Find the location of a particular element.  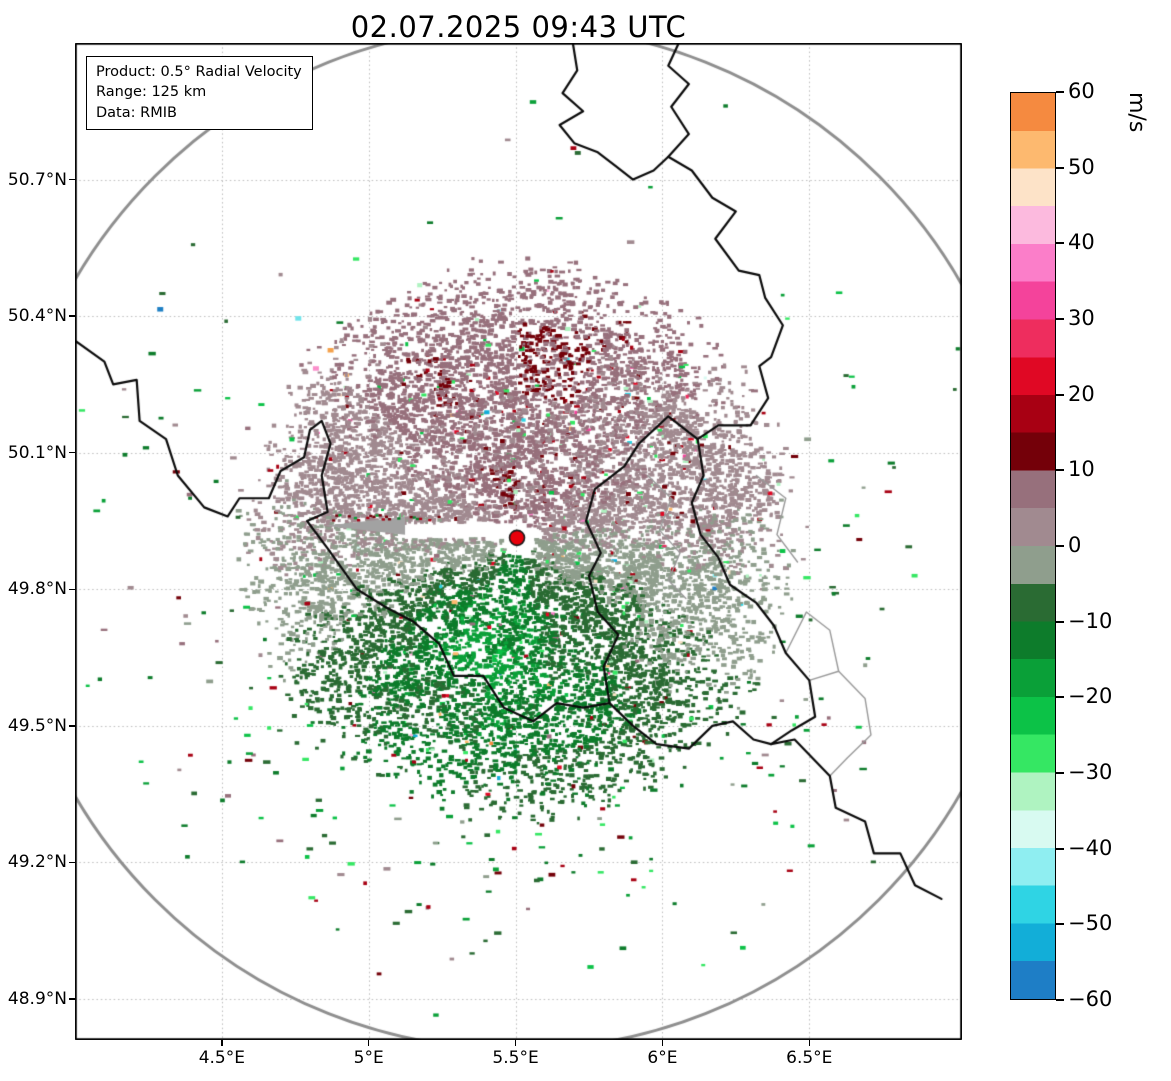

colorbar-unit-label: m/s is located at coordinates (1136, 112).